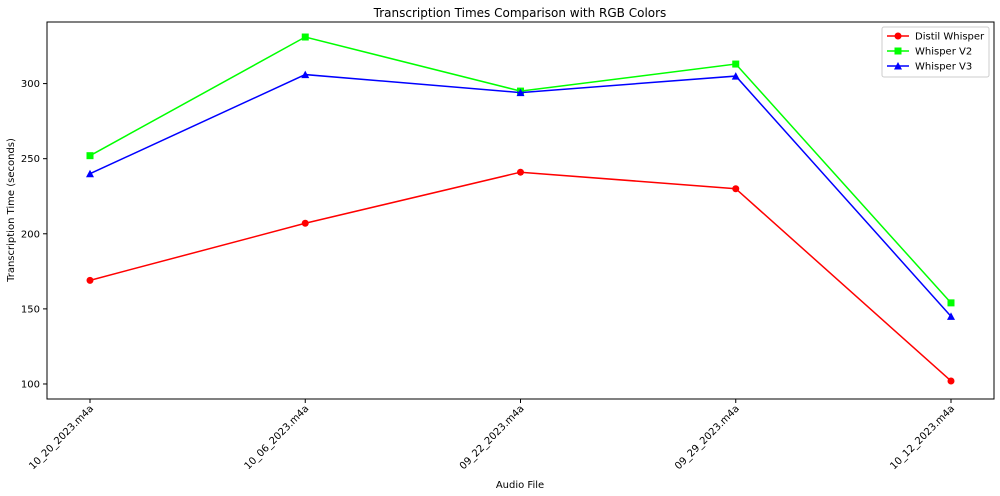  I want to click on legend-label: Distil Whisper, so click(950, 37).